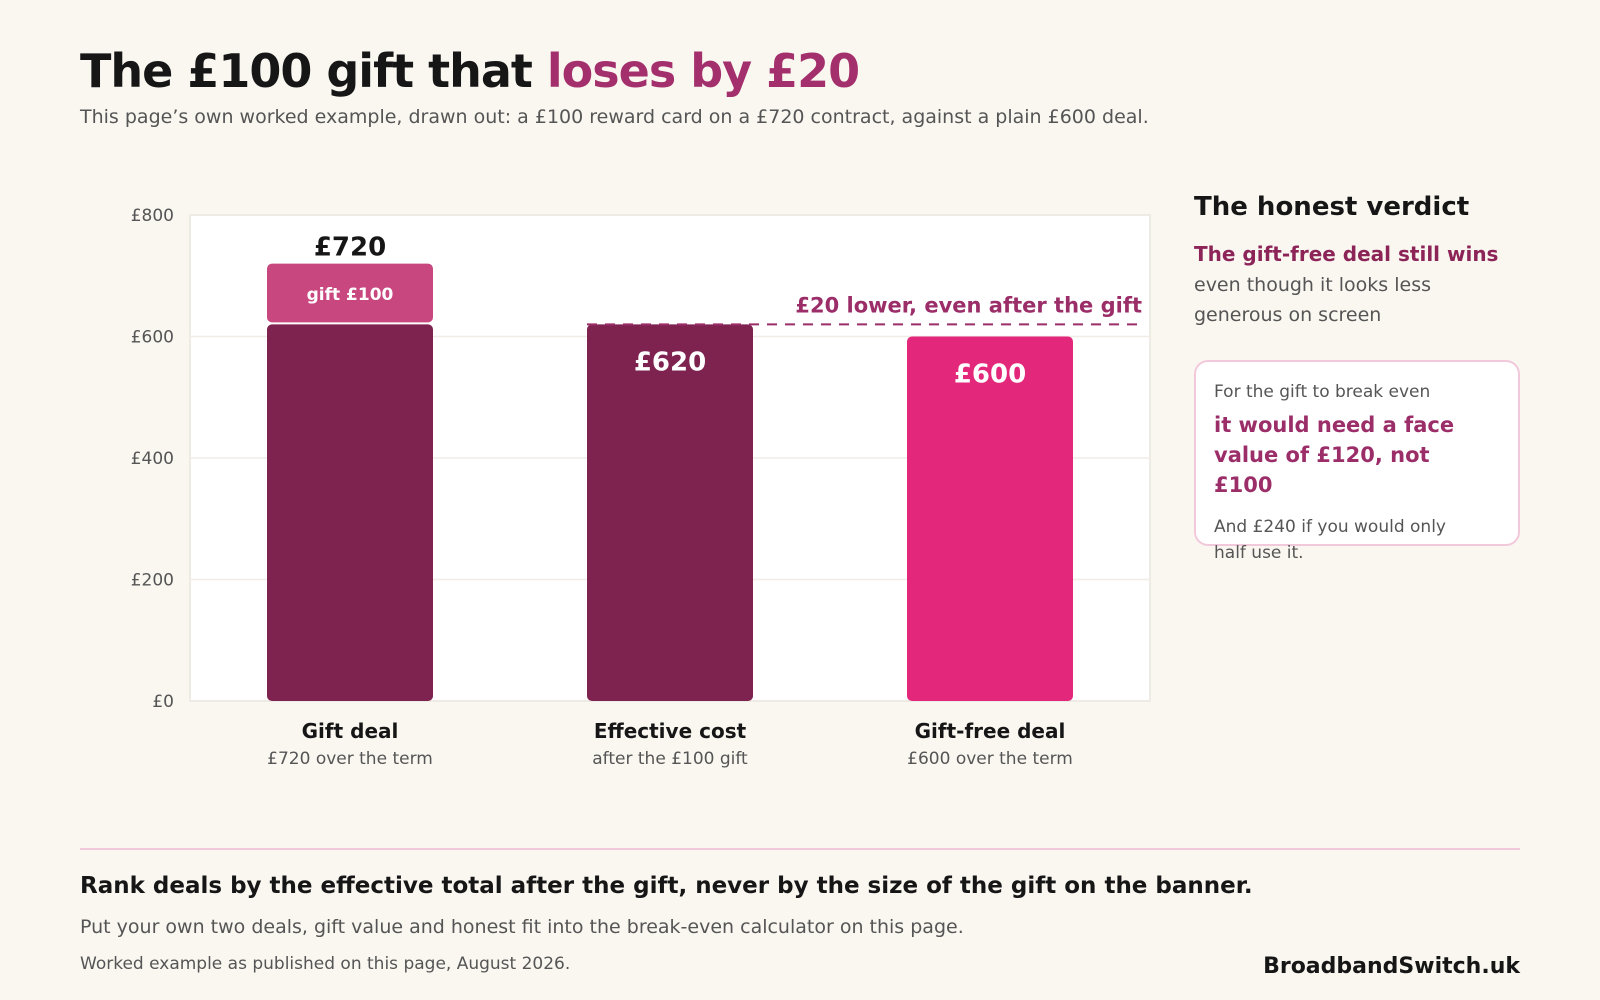 The height and width of the screenshot is (1000, 1600). What do you see at coordinates (1391, 966) in the screenshot?
I see `brand-logo: BroadbandSwitch.uk` at bounding box center [1391, 966].